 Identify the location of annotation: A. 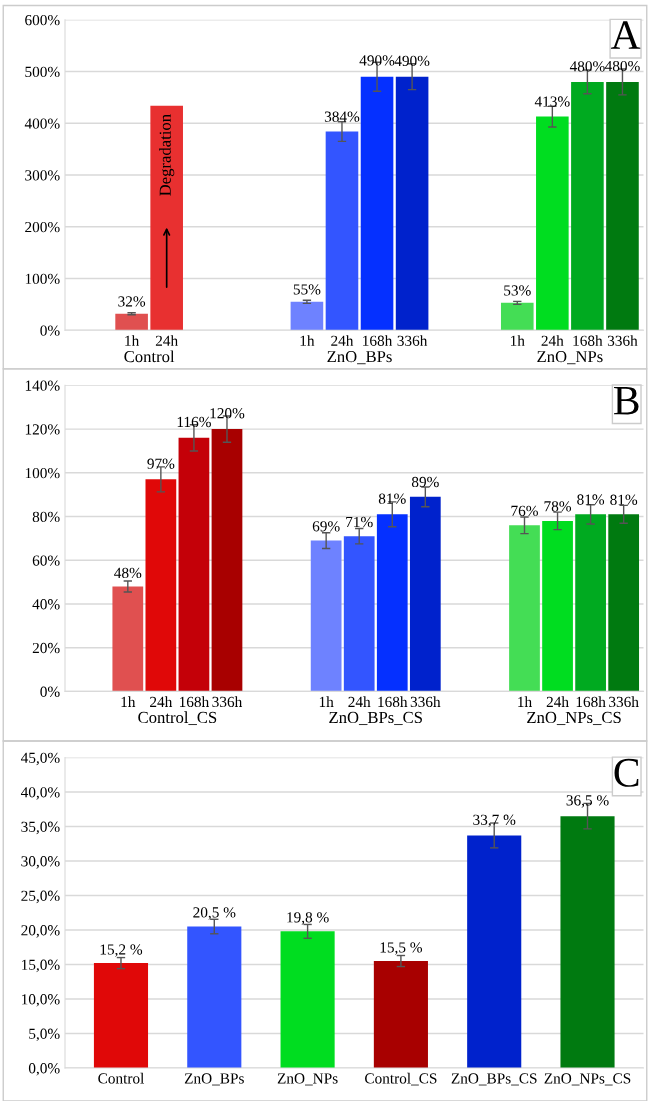
(625, 35).